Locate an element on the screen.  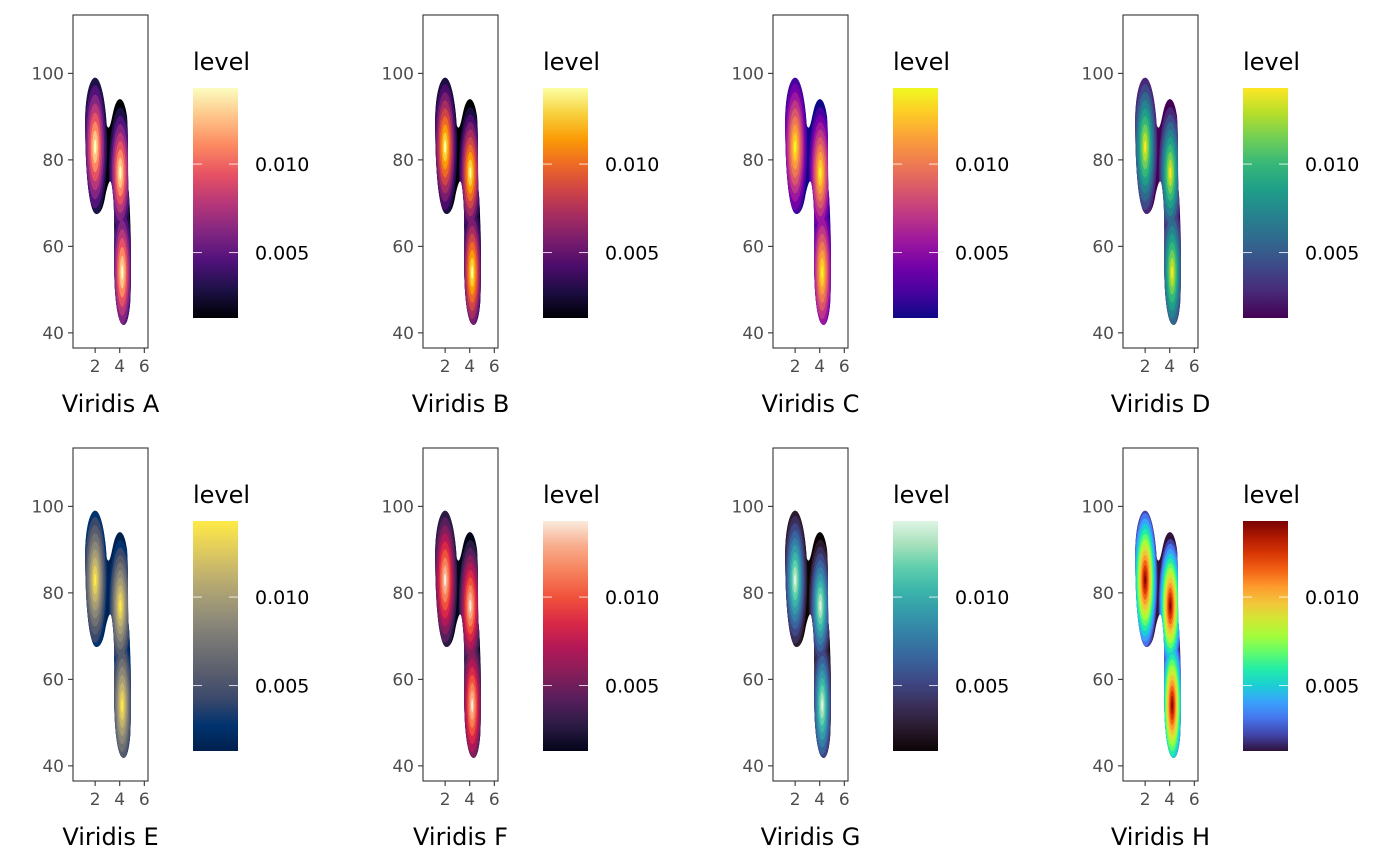
x-axis-label: Viridis C is located at coordinates (811, 404).